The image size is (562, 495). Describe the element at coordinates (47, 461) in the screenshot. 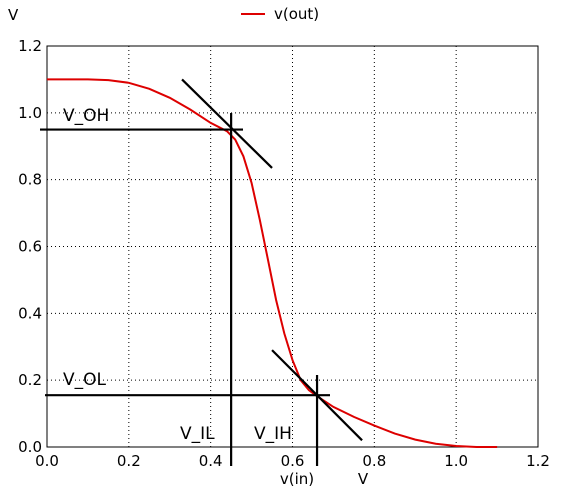

I see `x-tick-label: 0.0` at that location.